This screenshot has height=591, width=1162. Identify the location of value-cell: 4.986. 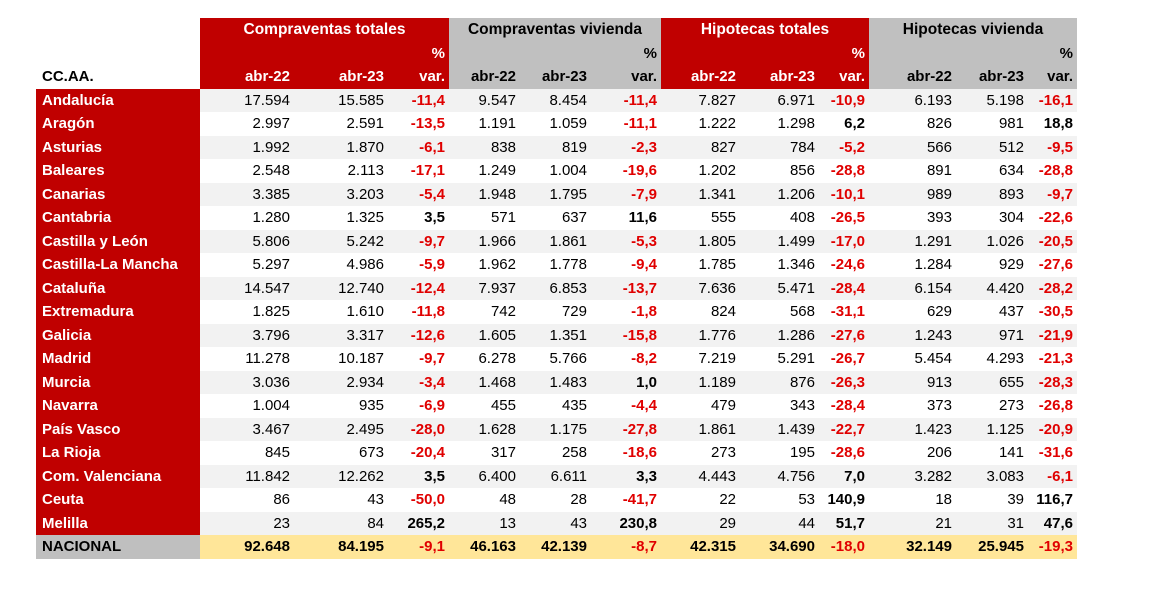
(341, 265).